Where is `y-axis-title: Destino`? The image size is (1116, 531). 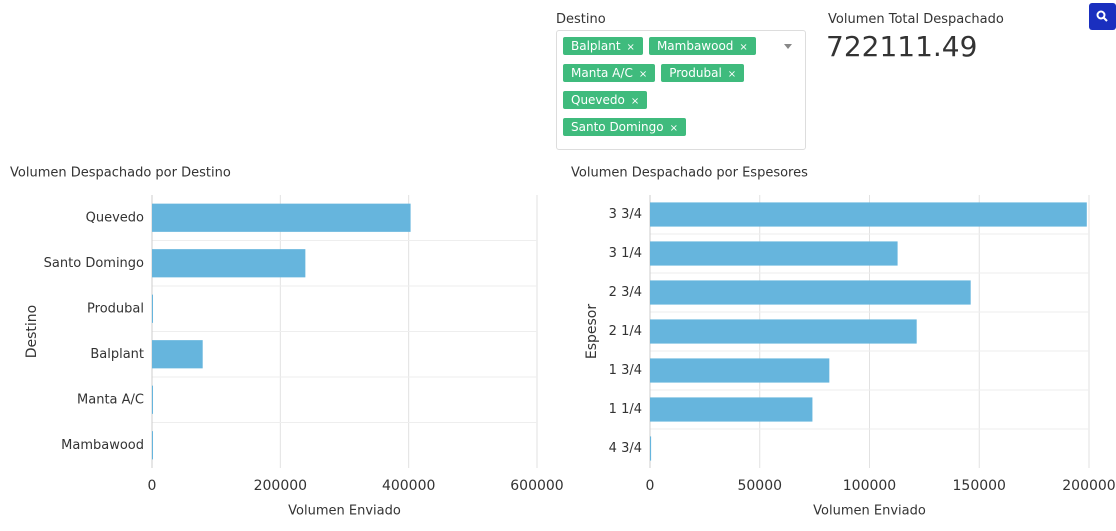
y-axis-title: Destino is located at coordinates (32, 332).